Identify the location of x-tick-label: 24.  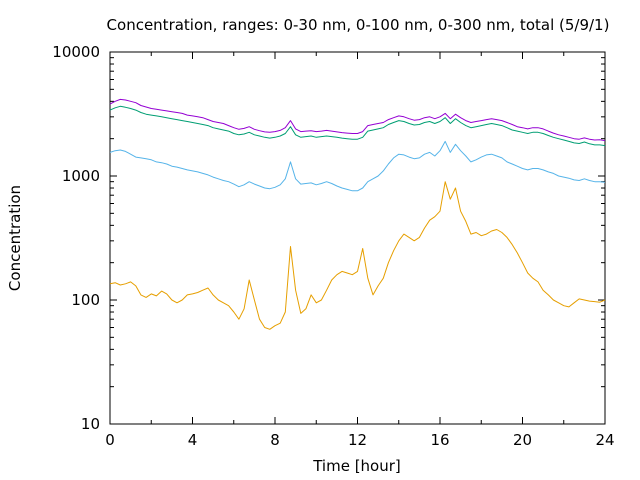
(604, 440).